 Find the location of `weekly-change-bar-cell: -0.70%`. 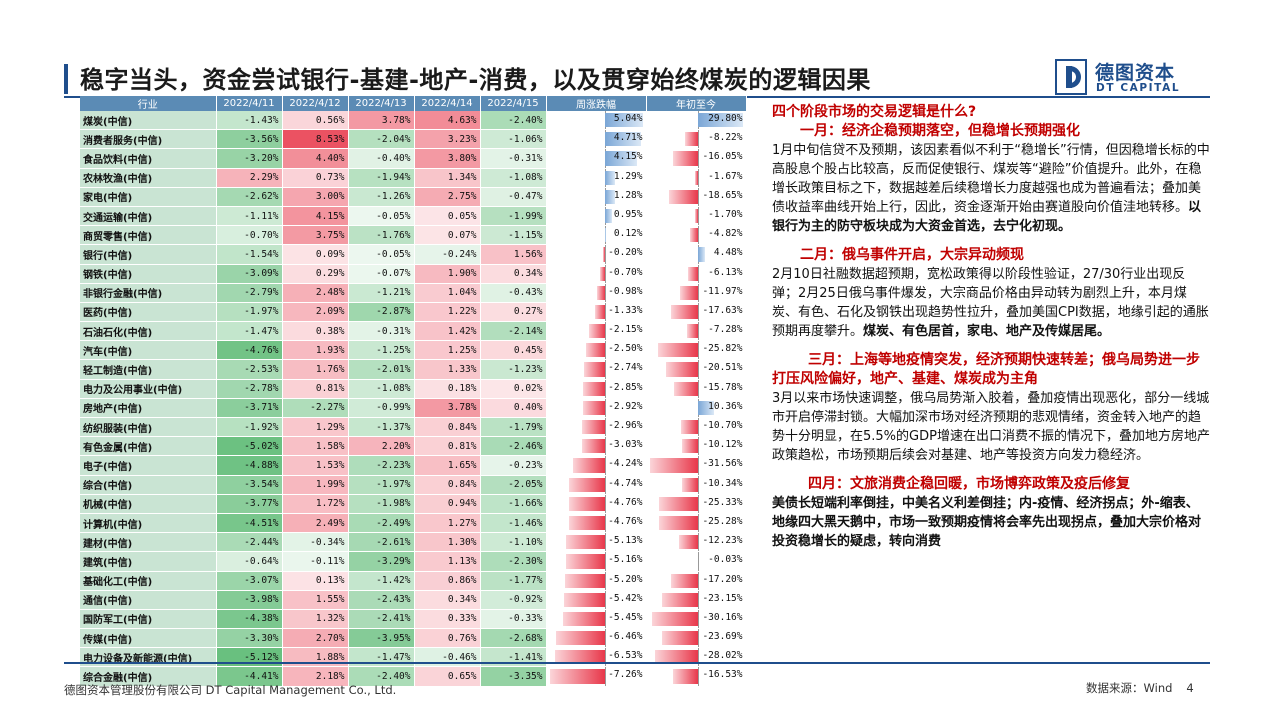

weekly-change-bar-cell: -0.70% is located at coordinates (596, 274).